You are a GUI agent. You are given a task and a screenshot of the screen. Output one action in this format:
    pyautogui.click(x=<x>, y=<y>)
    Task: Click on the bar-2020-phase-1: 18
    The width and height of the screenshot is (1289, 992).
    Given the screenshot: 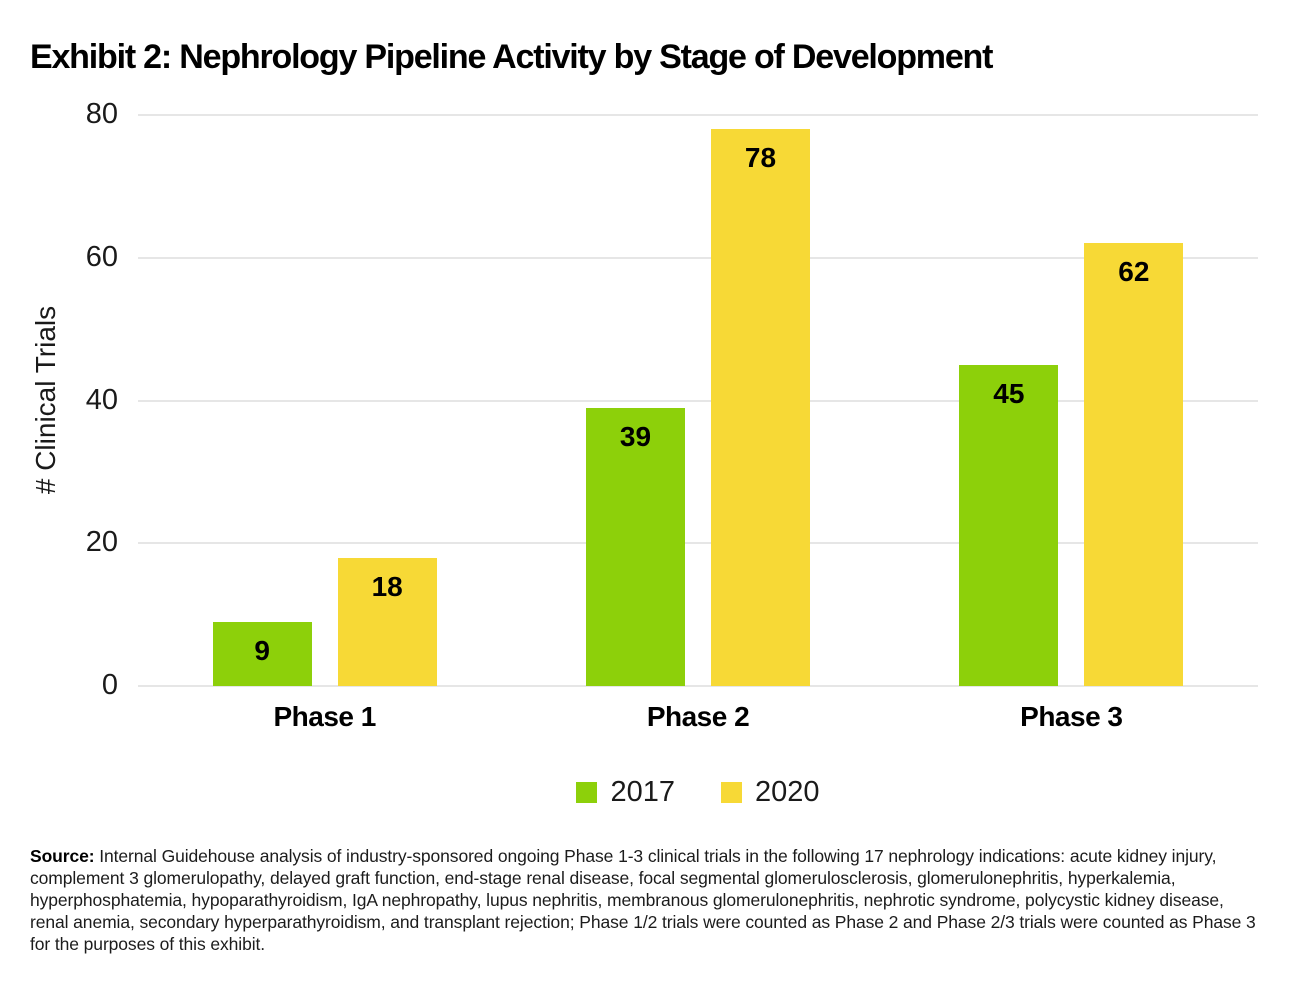 What is the action you would take?
    pyautogui.click(x=387, y=621)
    